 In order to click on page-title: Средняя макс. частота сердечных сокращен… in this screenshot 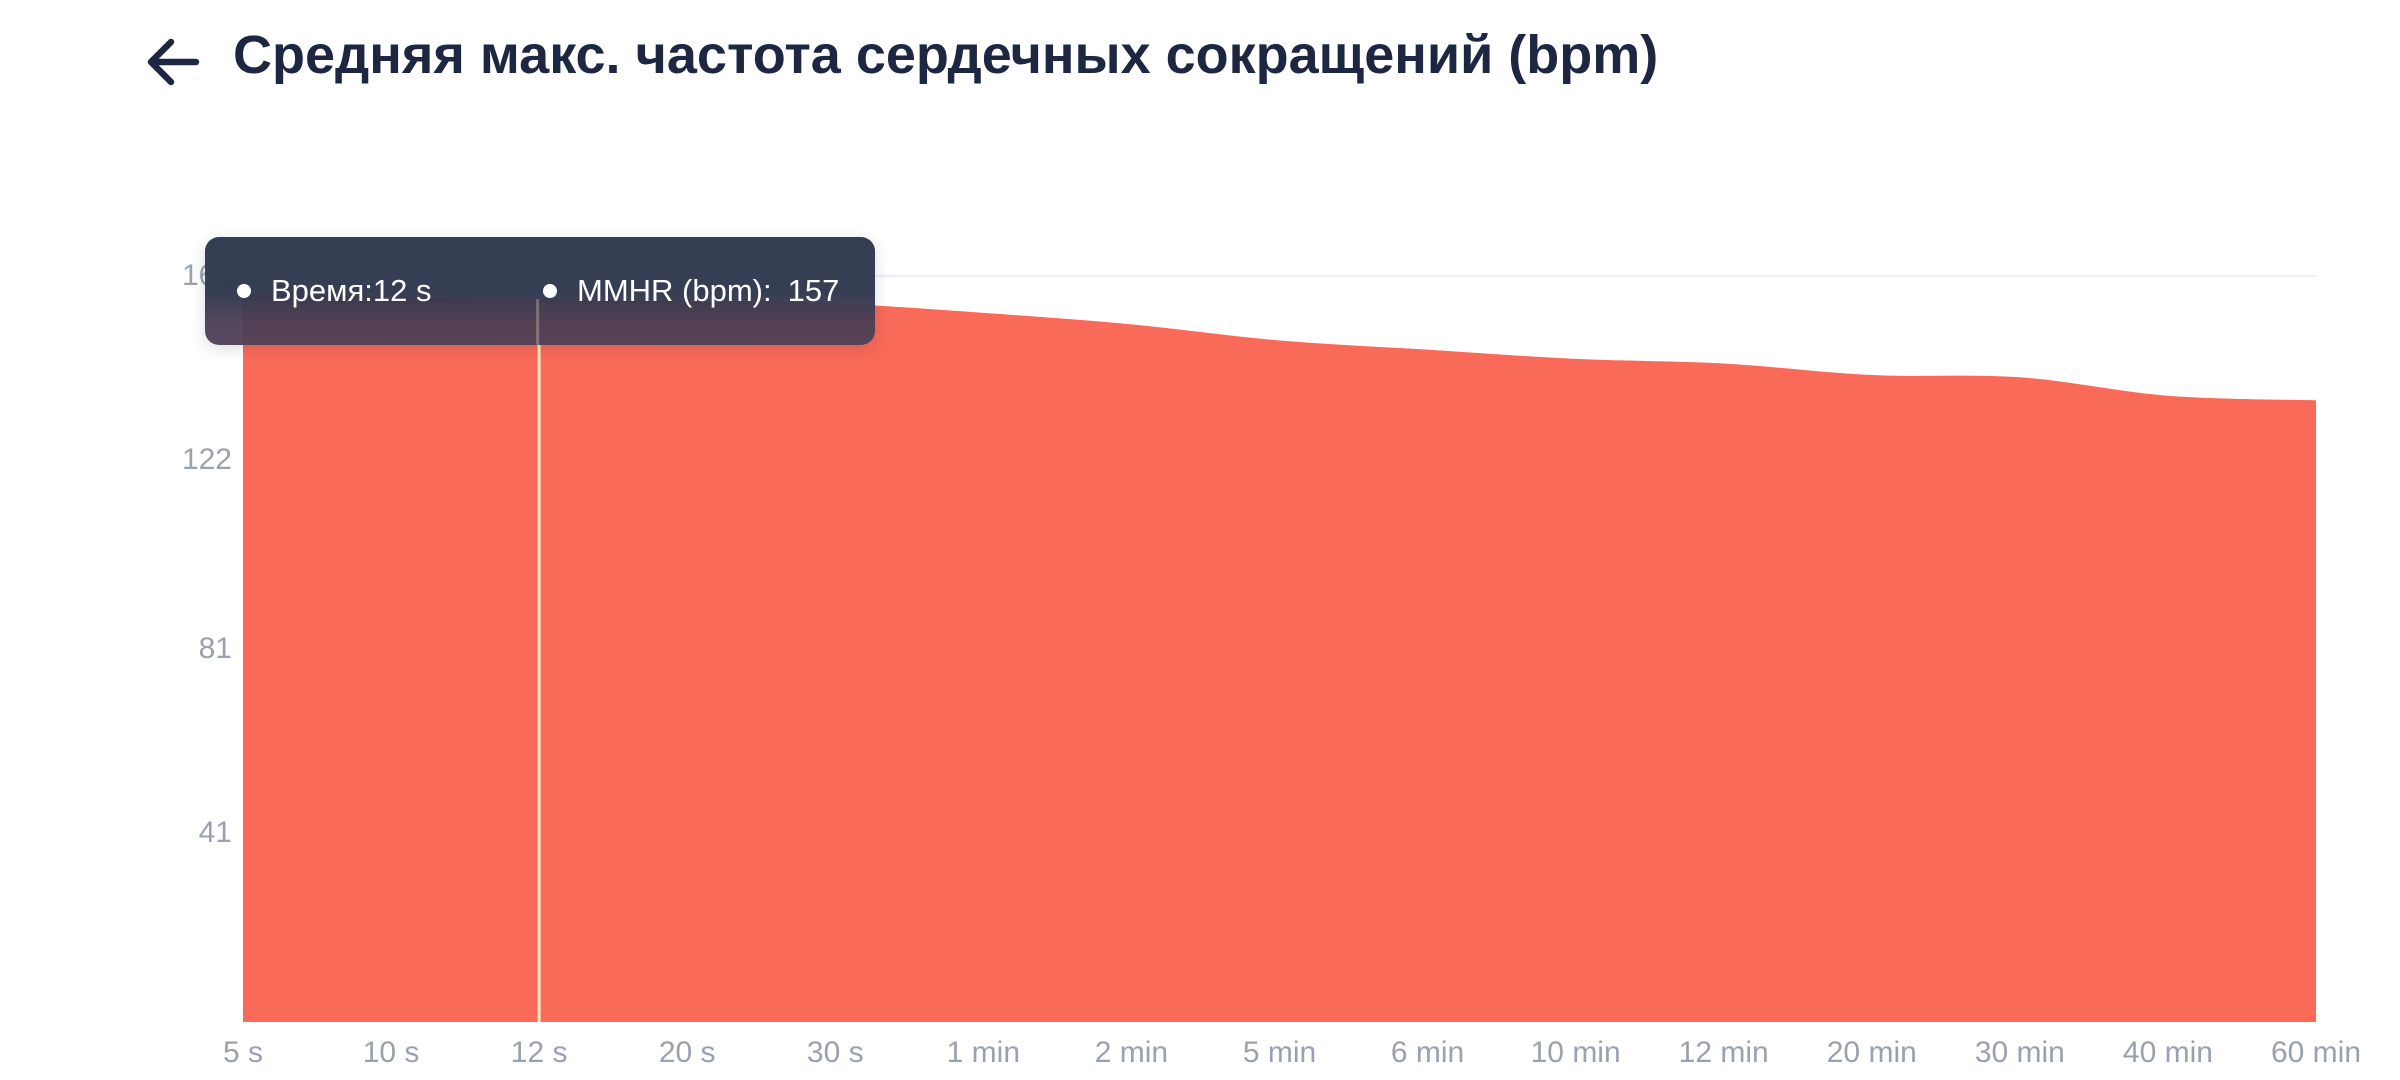, I will do `click(946, 55)`.